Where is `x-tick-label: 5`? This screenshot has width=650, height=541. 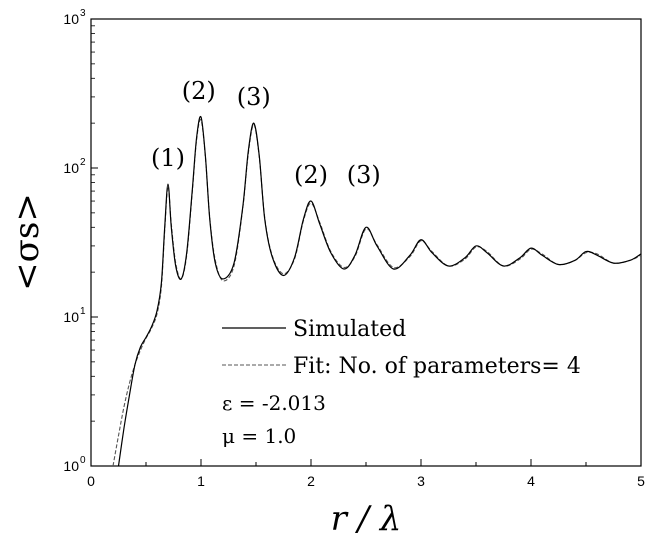
x-tick-label: 5 is located at coordinates (641, 481).